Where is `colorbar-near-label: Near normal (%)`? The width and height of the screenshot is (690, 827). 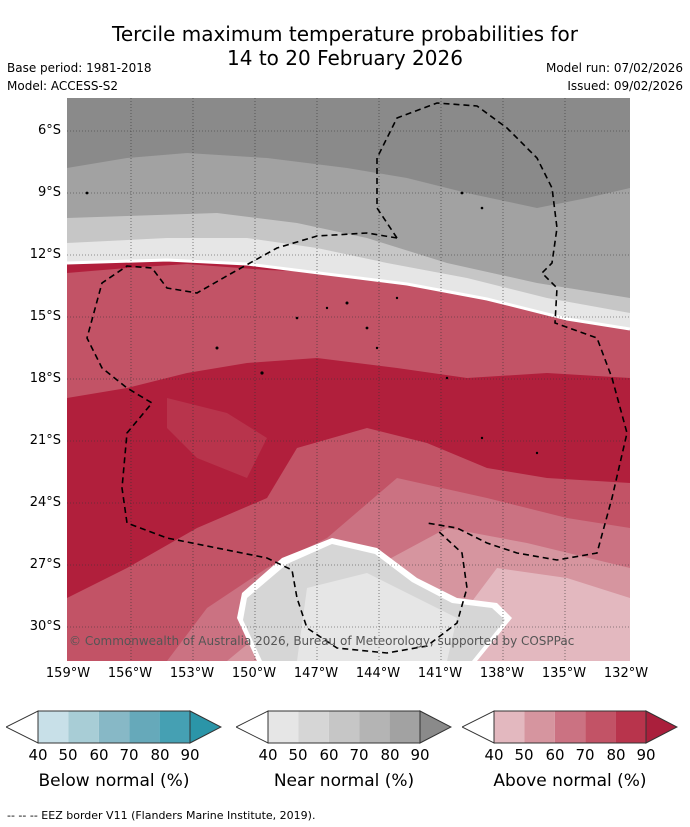 colorbar-near-label: Near normal (%) is located at coordinates (344, 781).